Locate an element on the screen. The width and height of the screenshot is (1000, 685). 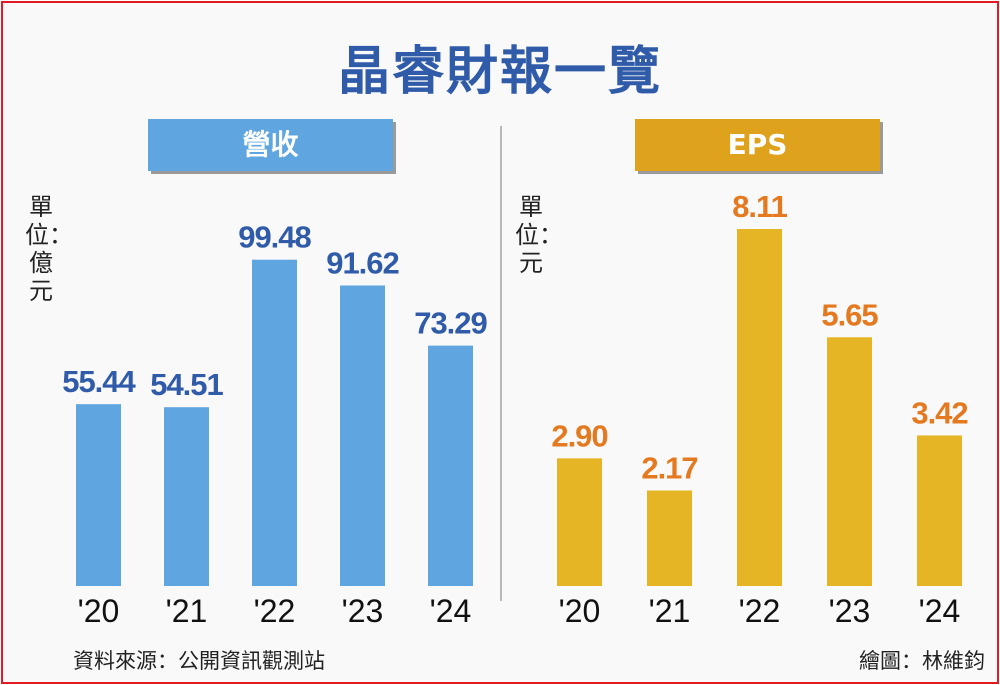
revenue-category-label: '21 is located at coordinates (187, 611).